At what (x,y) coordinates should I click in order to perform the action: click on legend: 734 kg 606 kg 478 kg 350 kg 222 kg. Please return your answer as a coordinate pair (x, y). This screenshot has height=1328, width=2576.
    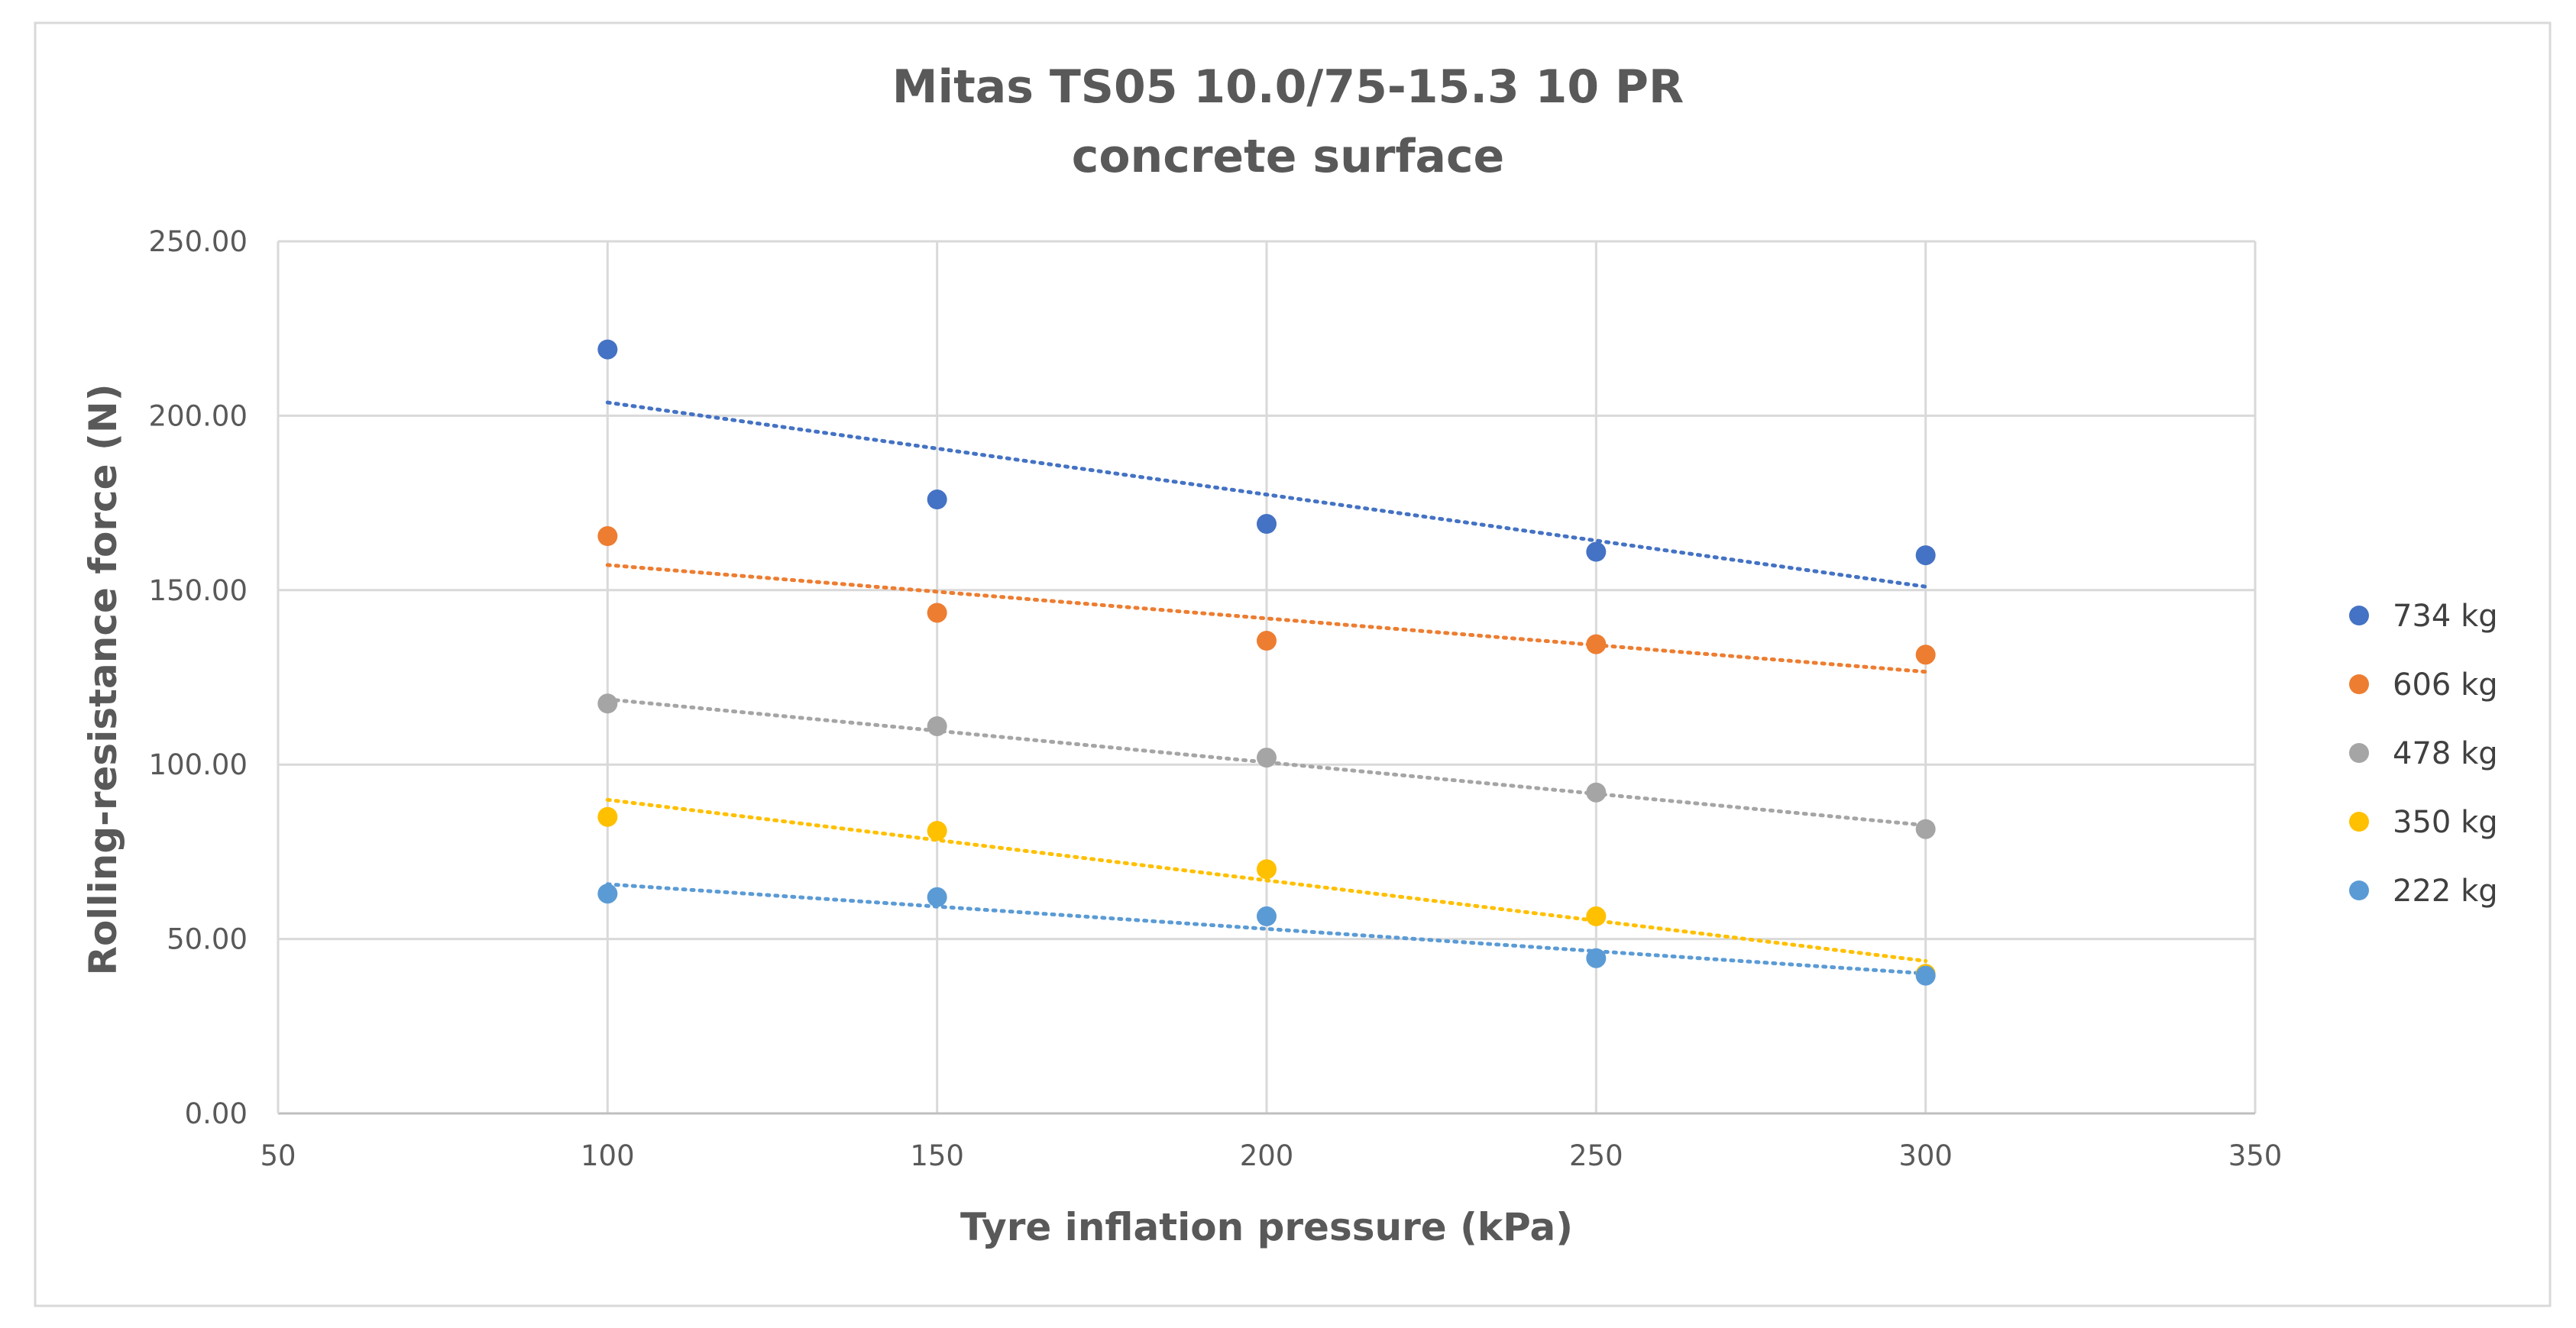
    Looking at the image, I should click on (2423, 754).